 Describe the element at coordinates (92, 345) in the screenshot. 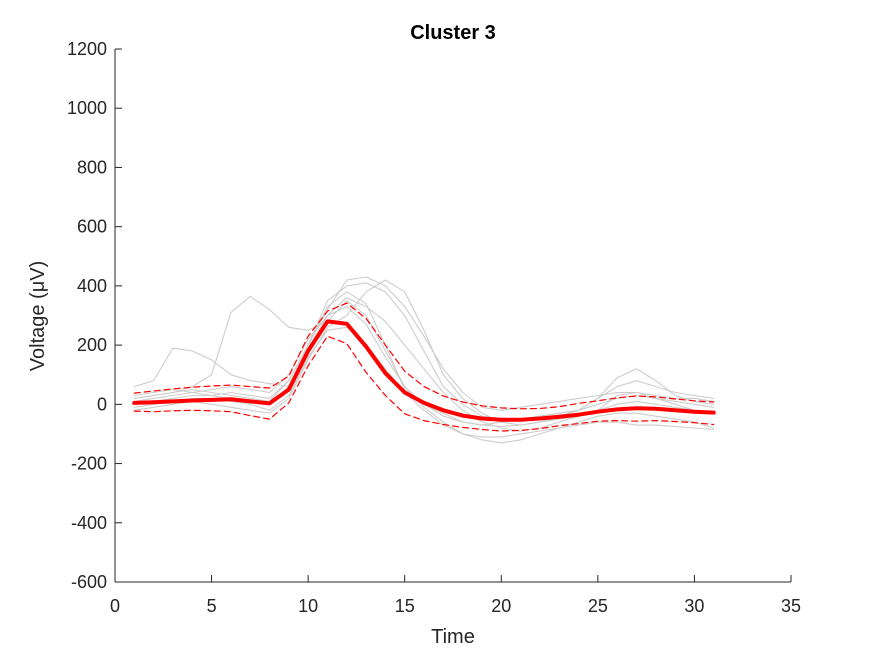

I see `y-tick-label: 200` at that location.